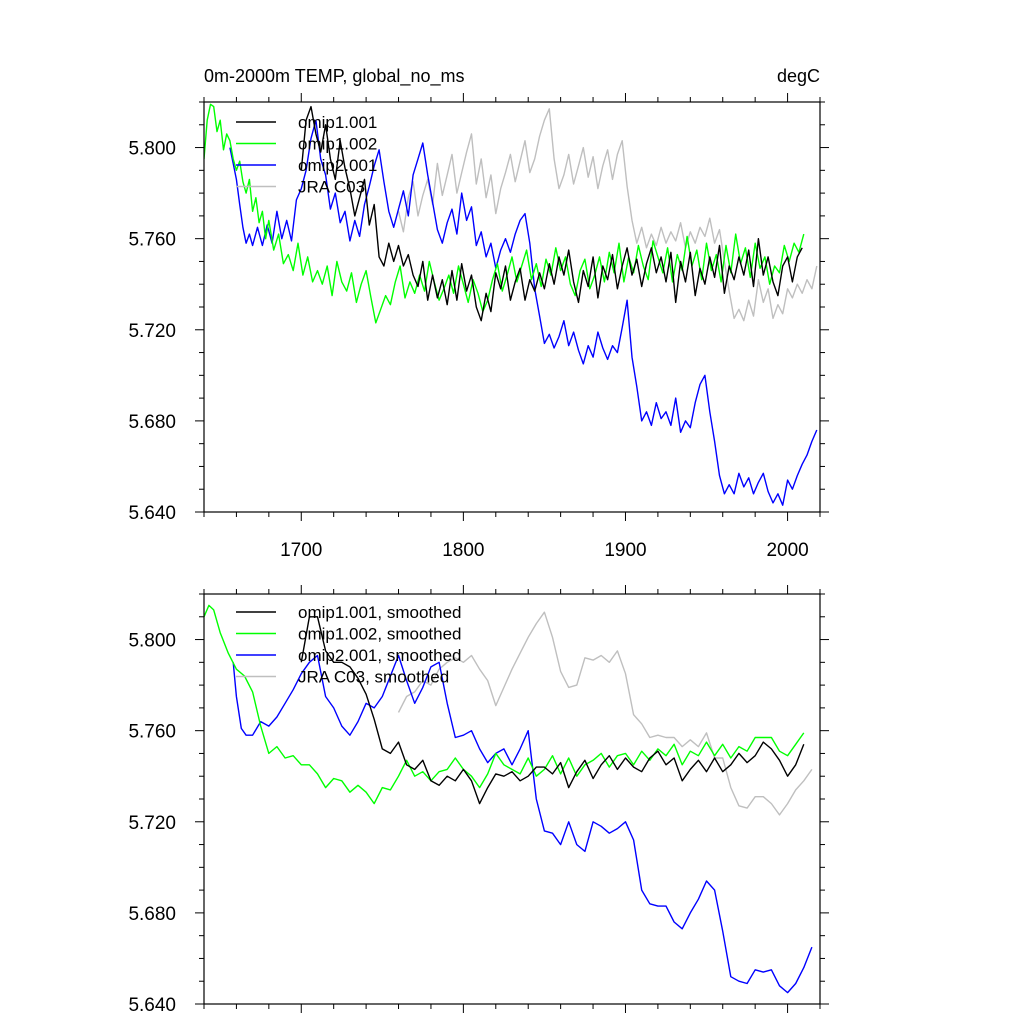 The height and width of the screenshot is (1029, 1024). I want to click on panel-top-units: degC, so click(798, 76).